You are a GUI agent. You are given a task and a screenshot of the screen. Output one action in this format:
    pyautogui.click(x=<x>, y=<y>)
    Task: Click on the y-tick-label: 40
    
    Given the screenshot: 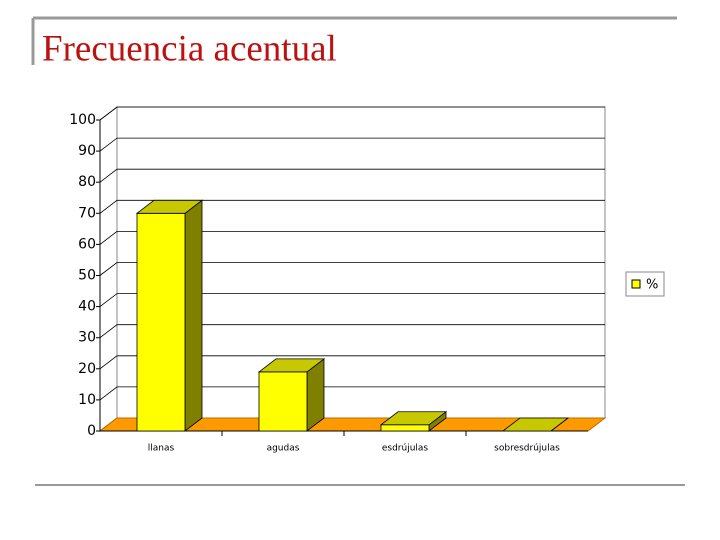 What is the action you would take?
    pyautogui.click(x=87, y=307)
    